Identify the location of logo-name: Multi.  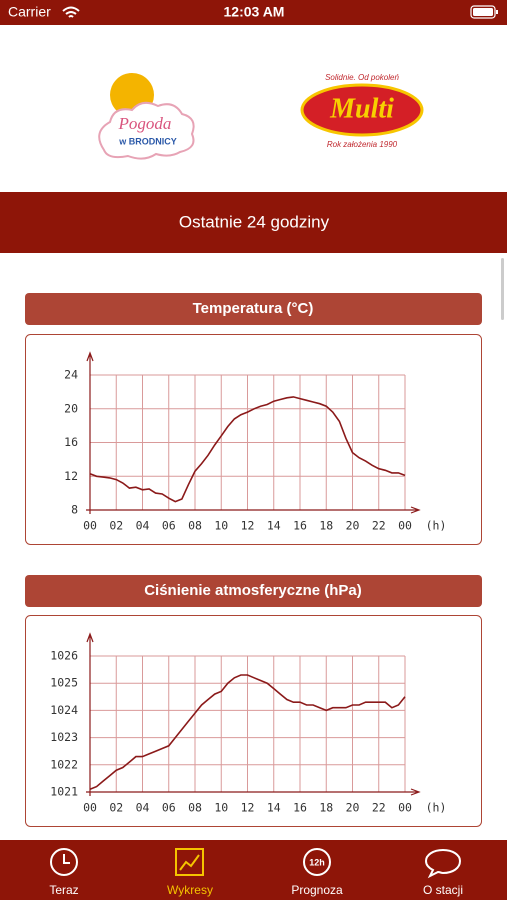
(361, 108).